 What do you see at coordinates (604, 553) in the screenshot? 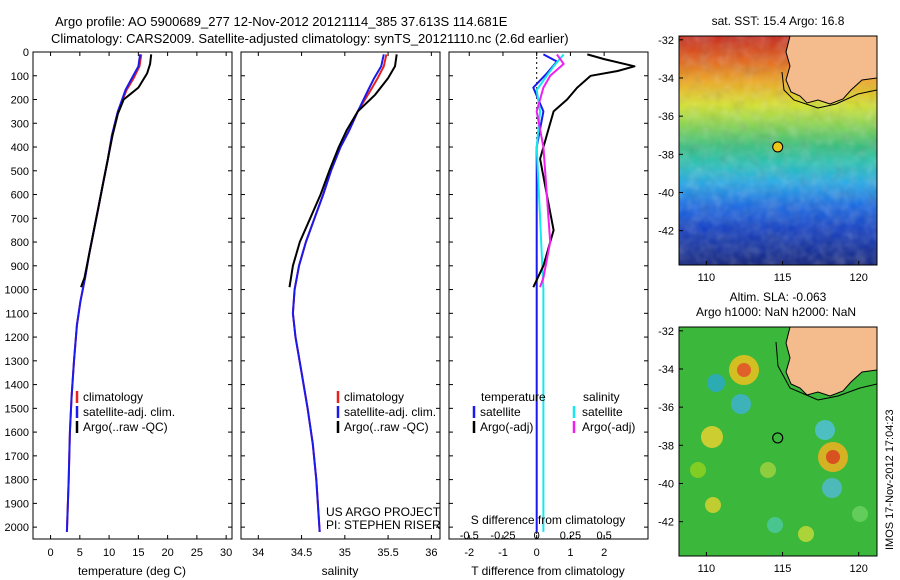
I see `x-tick-label: 2` at bounding box center [604, 553].